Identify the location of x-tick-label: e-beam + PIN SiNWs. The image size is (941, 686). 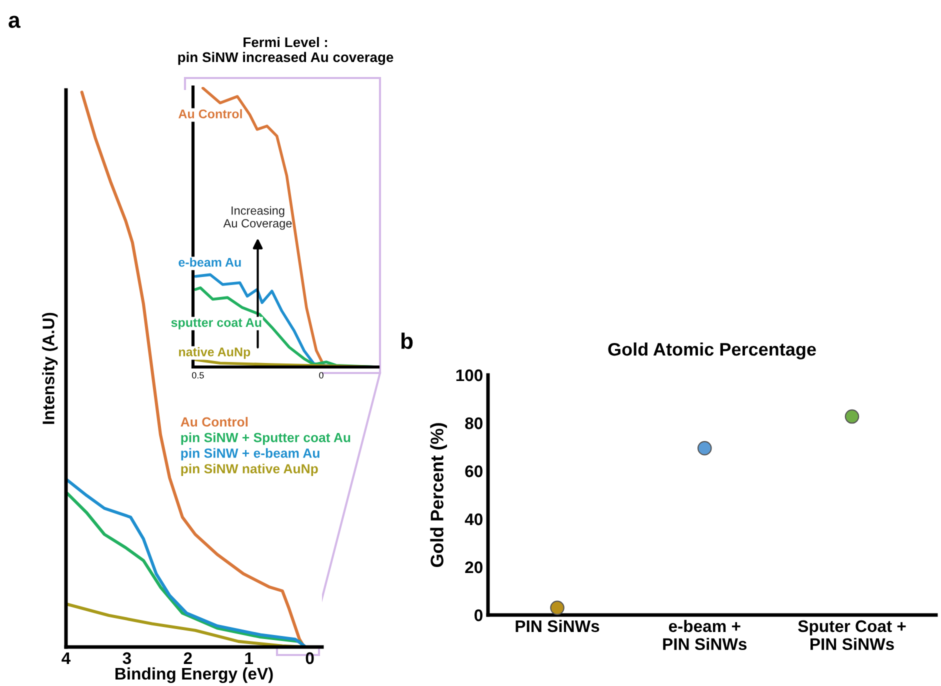
(705, 635).